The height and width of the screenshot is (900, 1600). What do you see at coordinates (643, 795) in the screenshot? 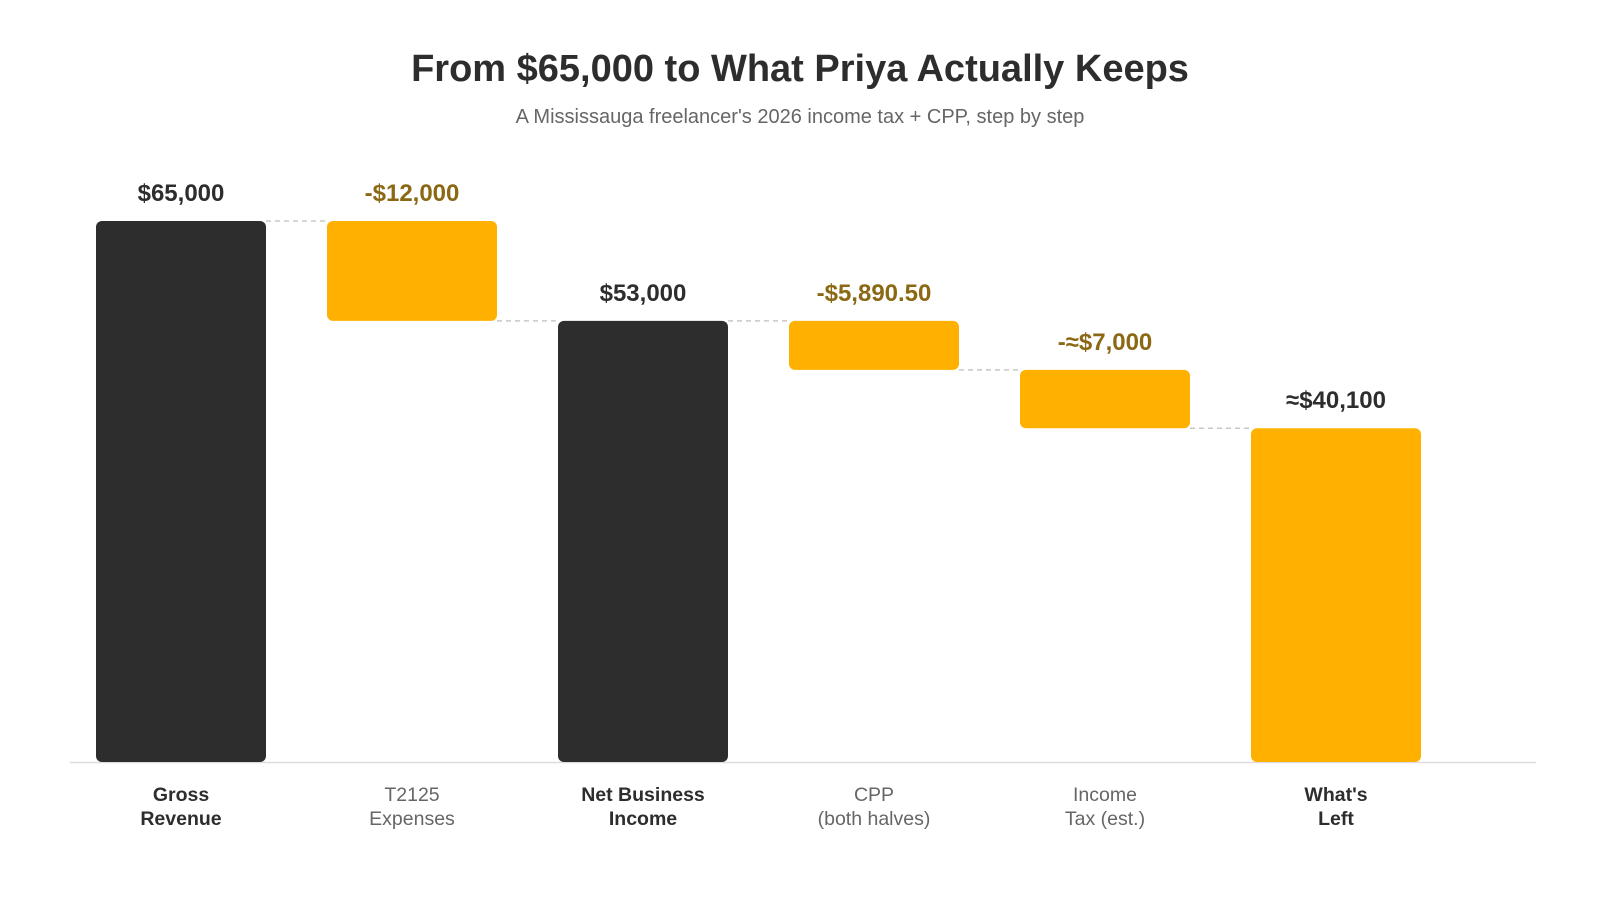
I see `category-label-3-line-1: Net Business` at bounding box center [643, 795].